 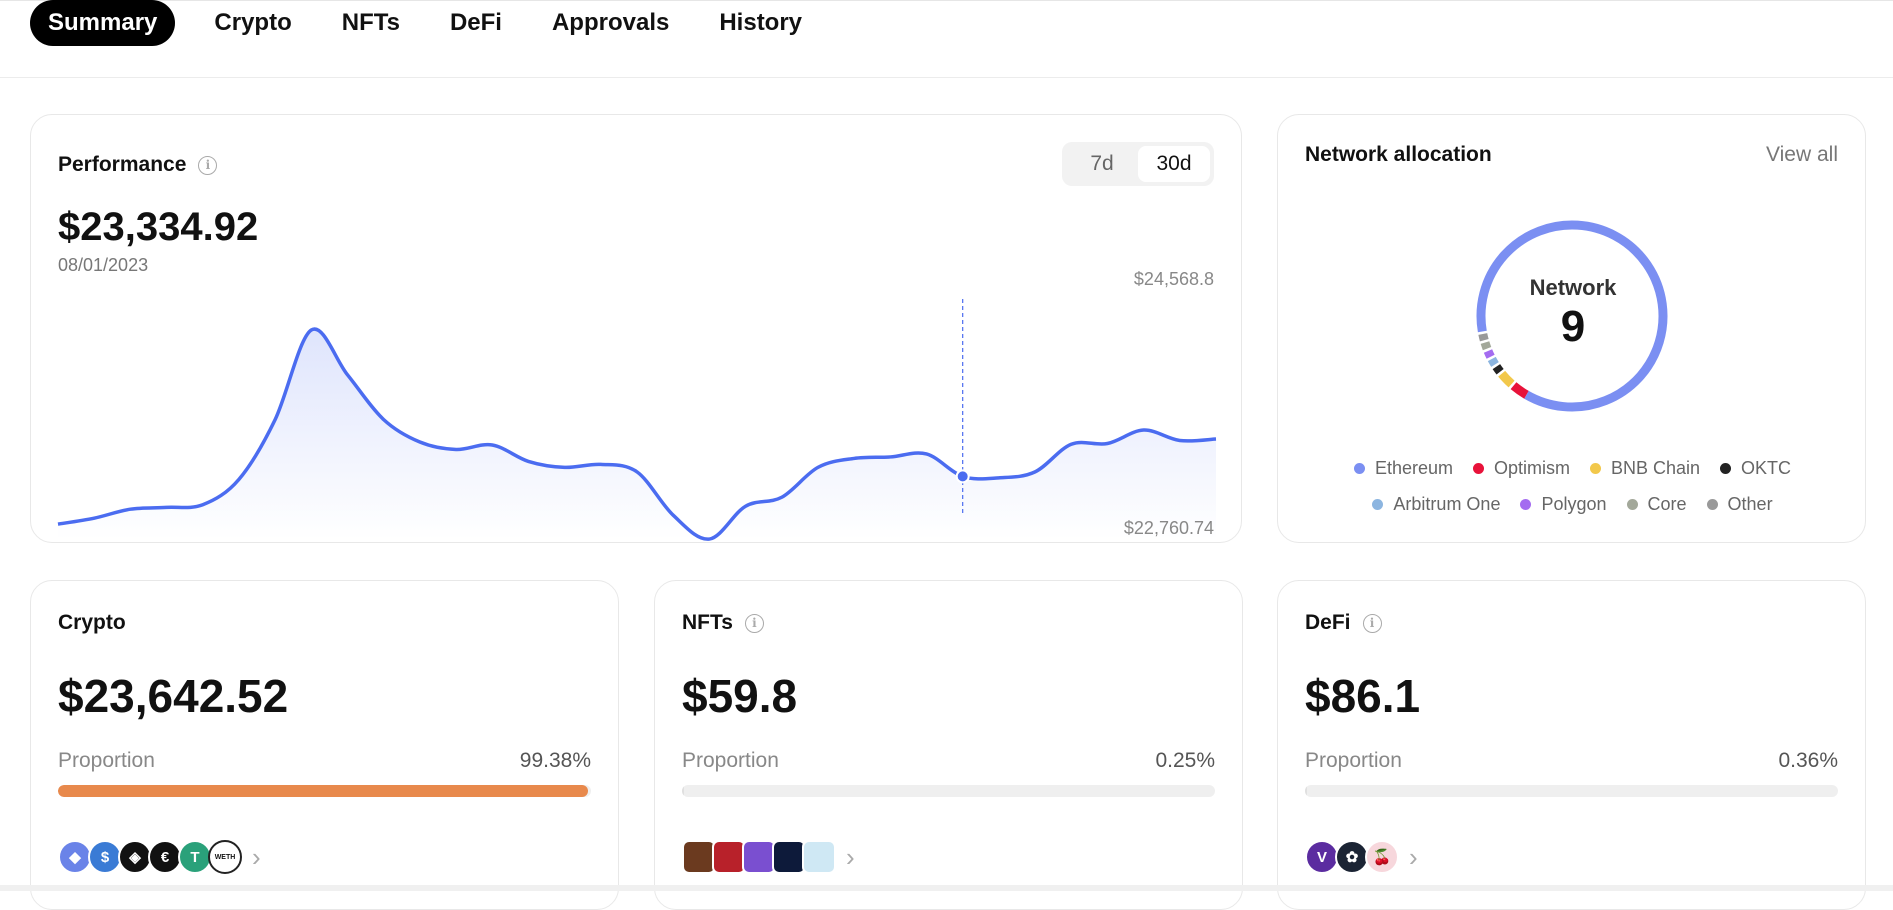 I want to click on defi-card: DeFi i $86.1 Proportion 0.36% V ✿ 🍒 ›, so click(x=1571, y=745).